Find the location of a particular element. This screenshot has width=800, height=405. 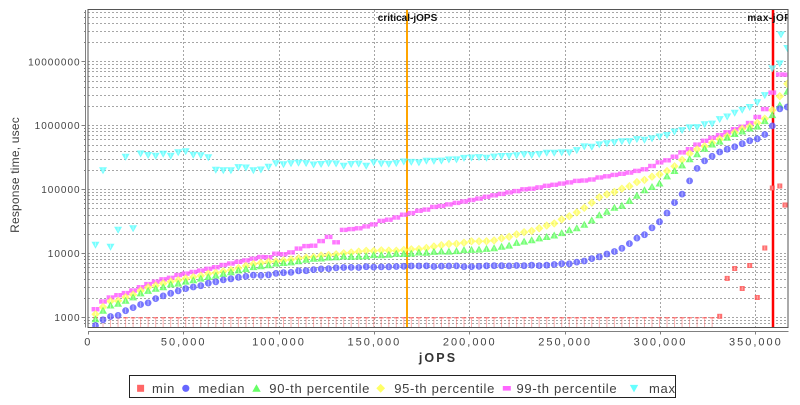

svg-text: 0 is located at coordinates (88, 343).